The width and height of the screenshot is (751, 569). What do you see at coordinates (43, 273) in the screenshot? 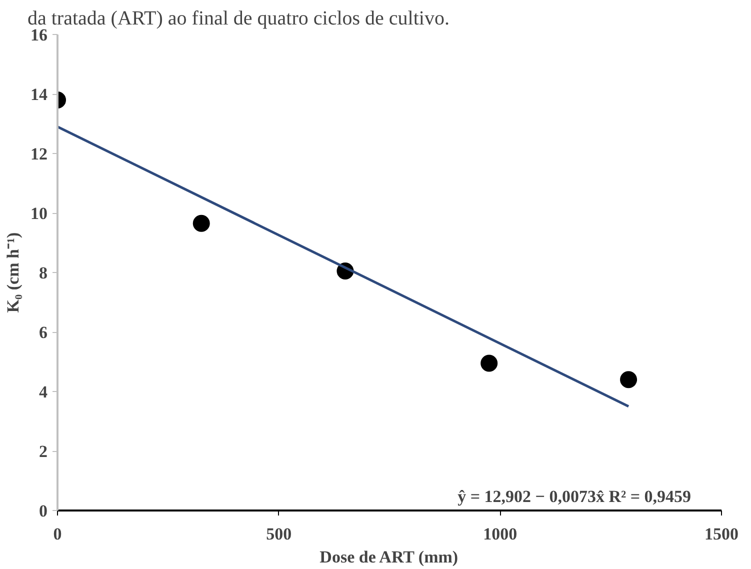
I see `y-tick-label: 8` at bounding box center [43, 273].